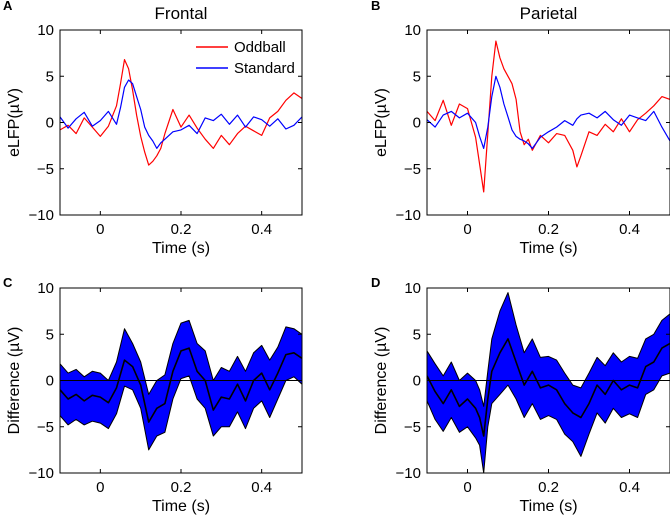 The image size is (670, 518). I want to click on panel-letter: A, so click(8, 6).